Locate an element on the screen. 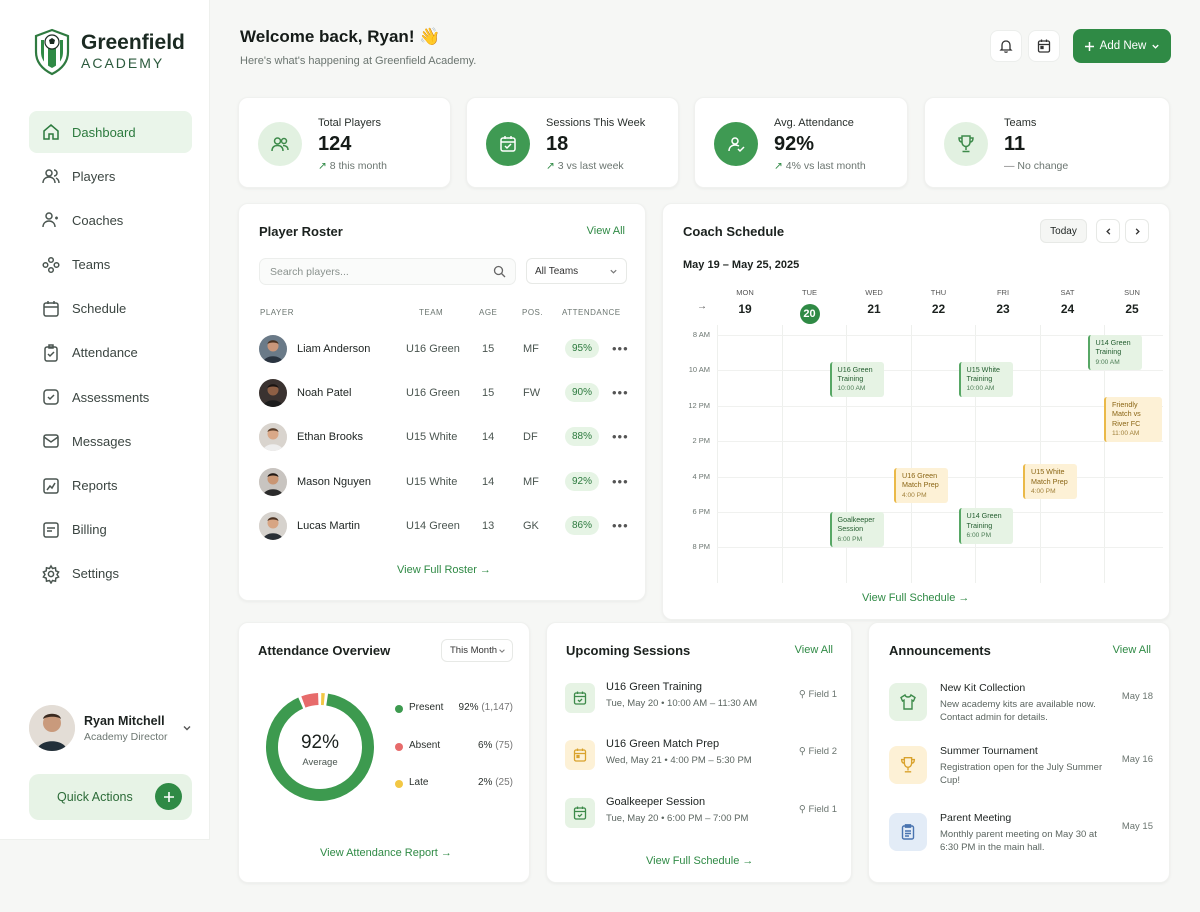 The width and height of the screenshot is (1200, 912). sidebar-item-teams: Teams is located at coordinates (110, 265).